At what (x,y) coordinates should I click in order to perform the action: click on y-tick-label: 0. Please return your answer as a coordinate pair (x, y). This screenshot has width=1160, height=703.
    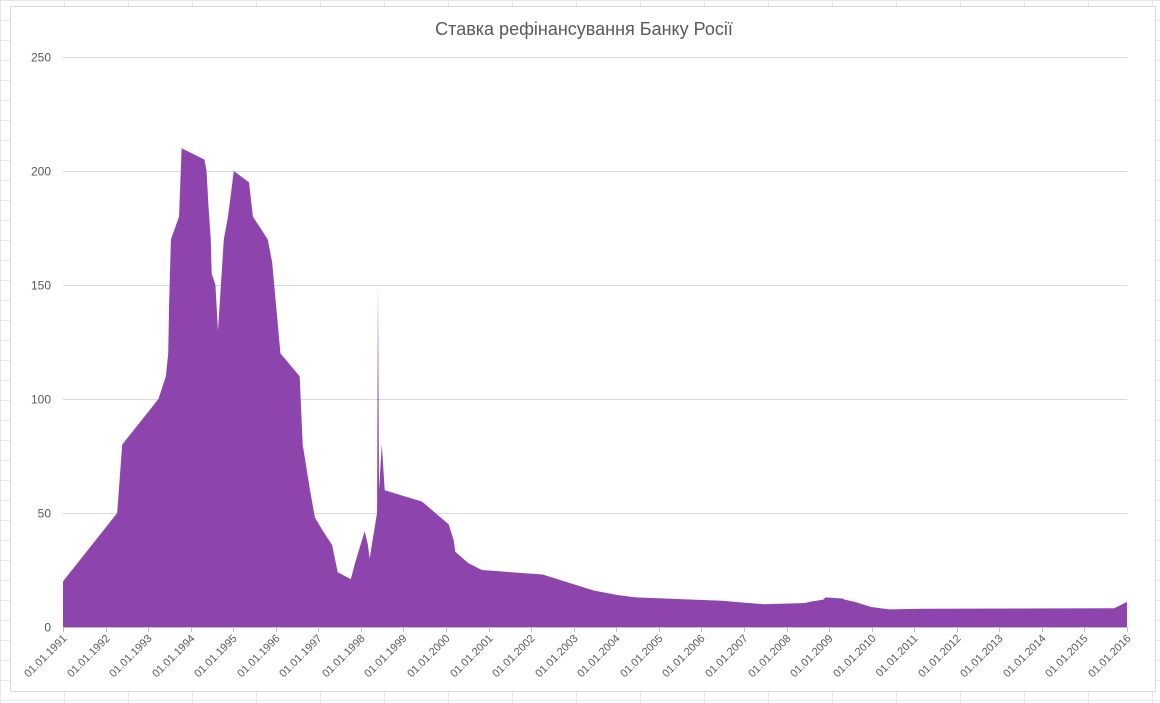
    Looking at the image, I should click on (47, 628).